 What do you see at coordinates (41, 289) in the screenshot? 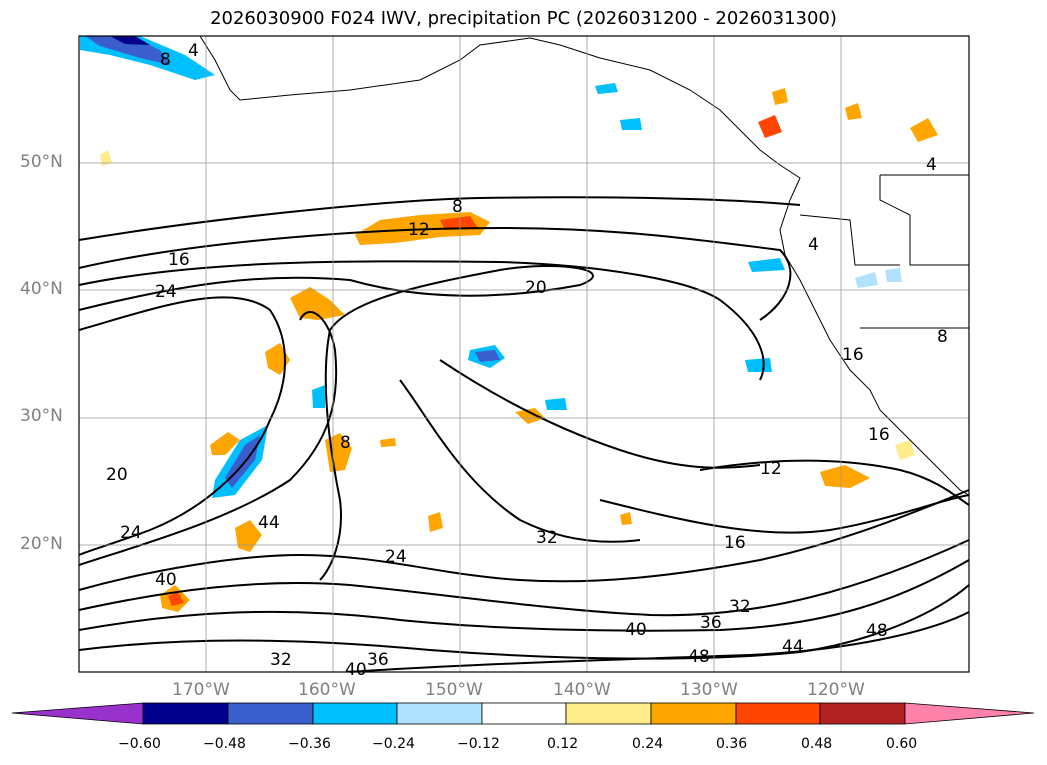
I see `lat-tick-label: 40°N` at bounding box center [41, 289].